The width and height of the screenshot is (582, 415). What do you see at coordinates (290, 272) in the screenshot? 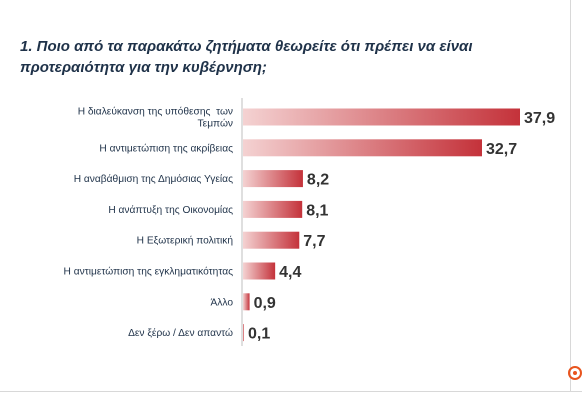
I see `value-label-5: 4,4` at bounding box center [290, 272].